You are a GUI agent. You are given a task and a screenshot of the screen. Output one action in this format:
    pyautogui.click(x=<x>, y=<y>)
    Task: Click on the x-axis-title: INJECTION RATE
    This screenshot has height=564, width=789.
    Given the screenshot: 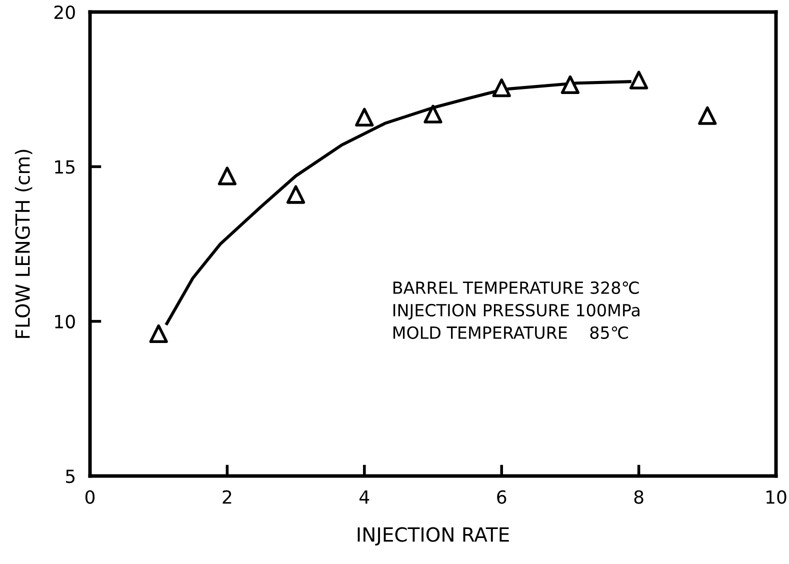 What is the action you would take?
    pyautogui.click(x=433, y=536)
    